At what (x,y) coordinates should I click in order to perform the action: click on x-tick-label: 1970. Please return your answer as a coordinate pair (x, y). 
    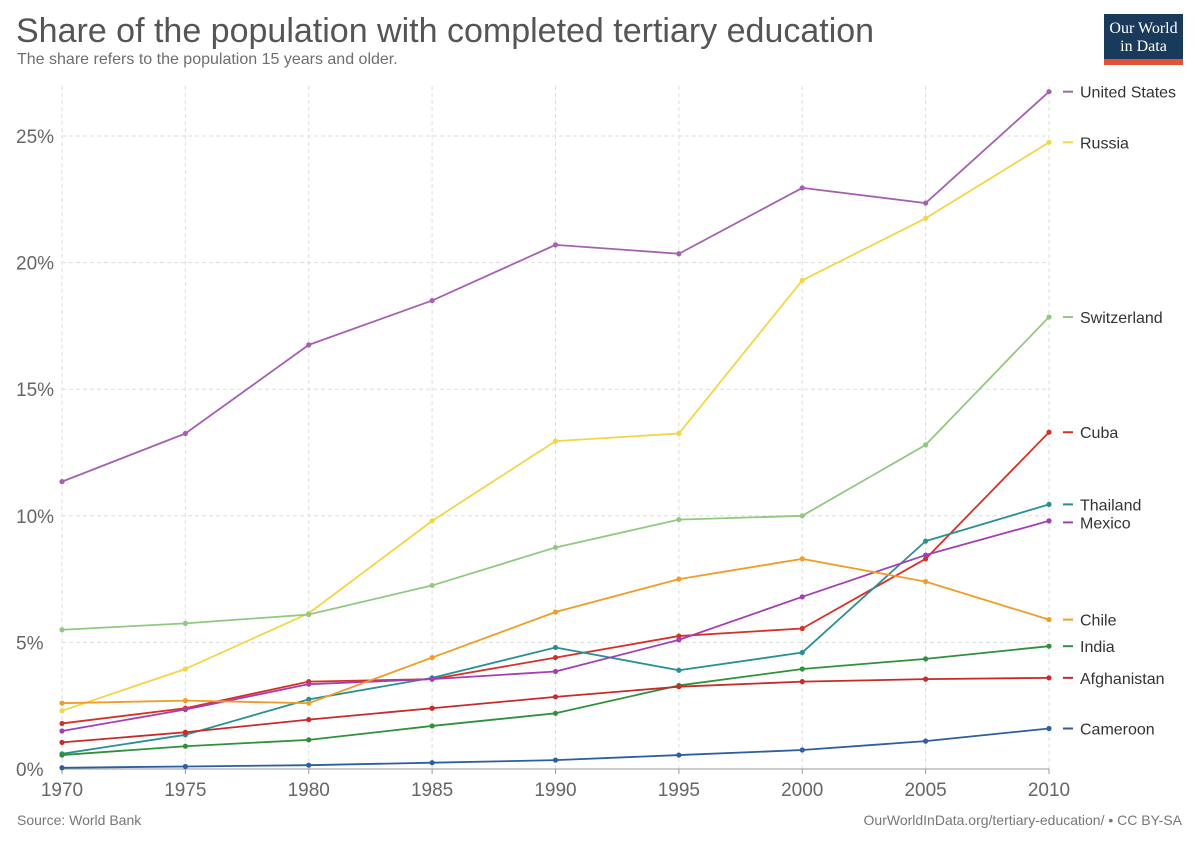
    Looking at the image, I should click on (62, 790).